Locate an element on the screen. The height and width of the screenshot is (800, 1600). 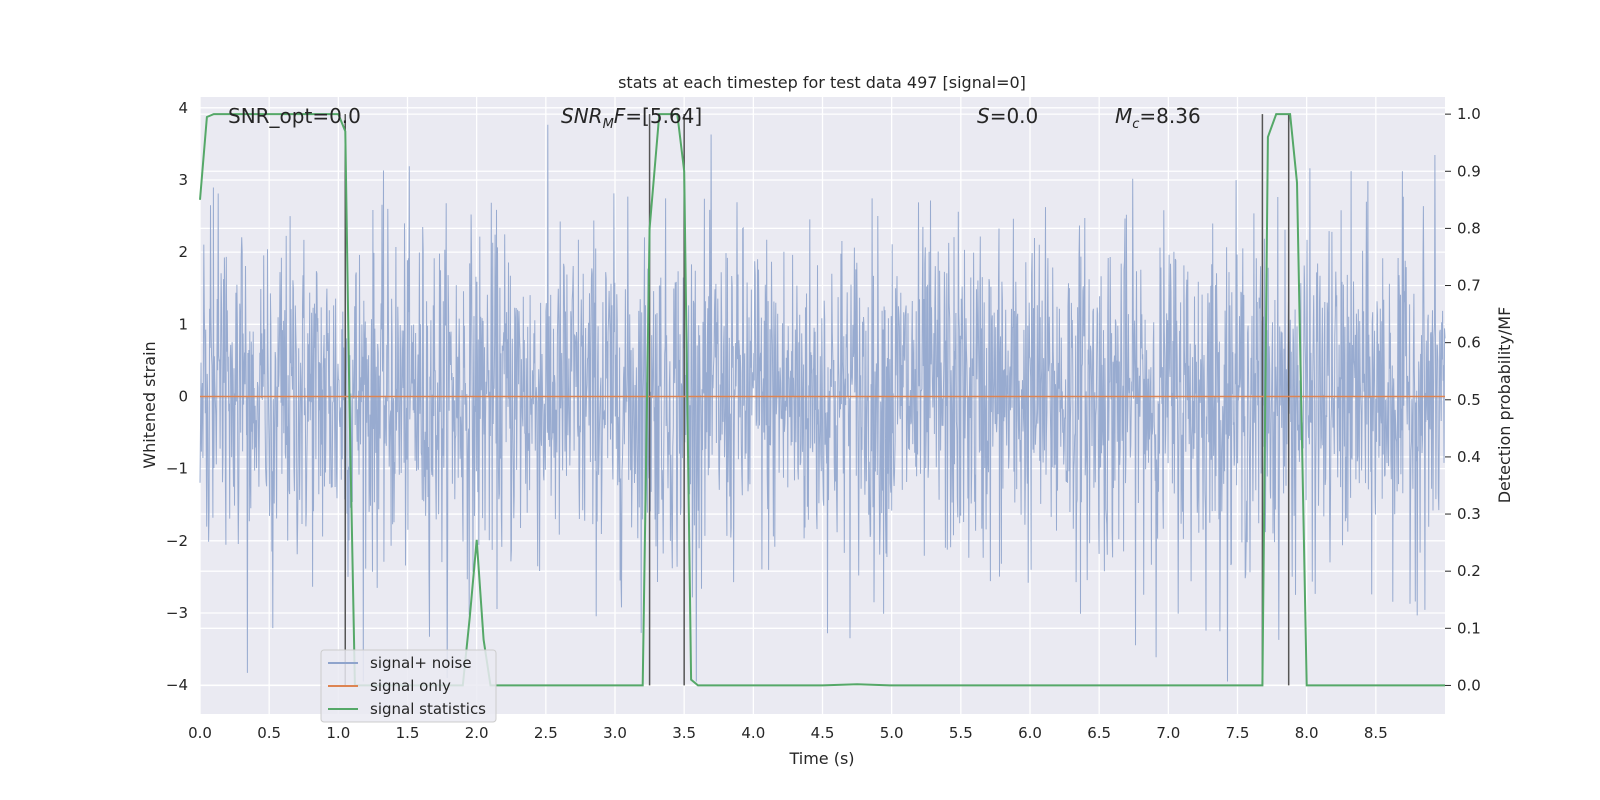
x-tick-label: 2.5 is located at coordinates (546, 733).